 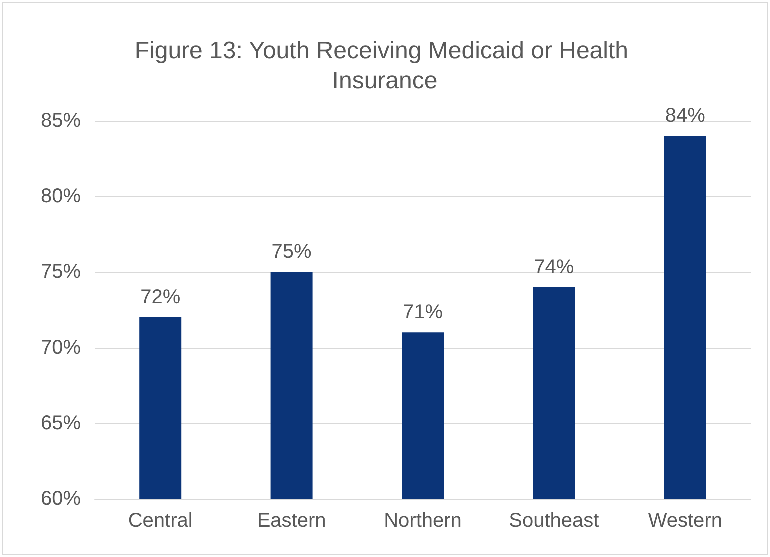 What do you see at coordinates (423, 313) in the screenshot?
I see `data-label: 71%` at bounding box center [423, 313].